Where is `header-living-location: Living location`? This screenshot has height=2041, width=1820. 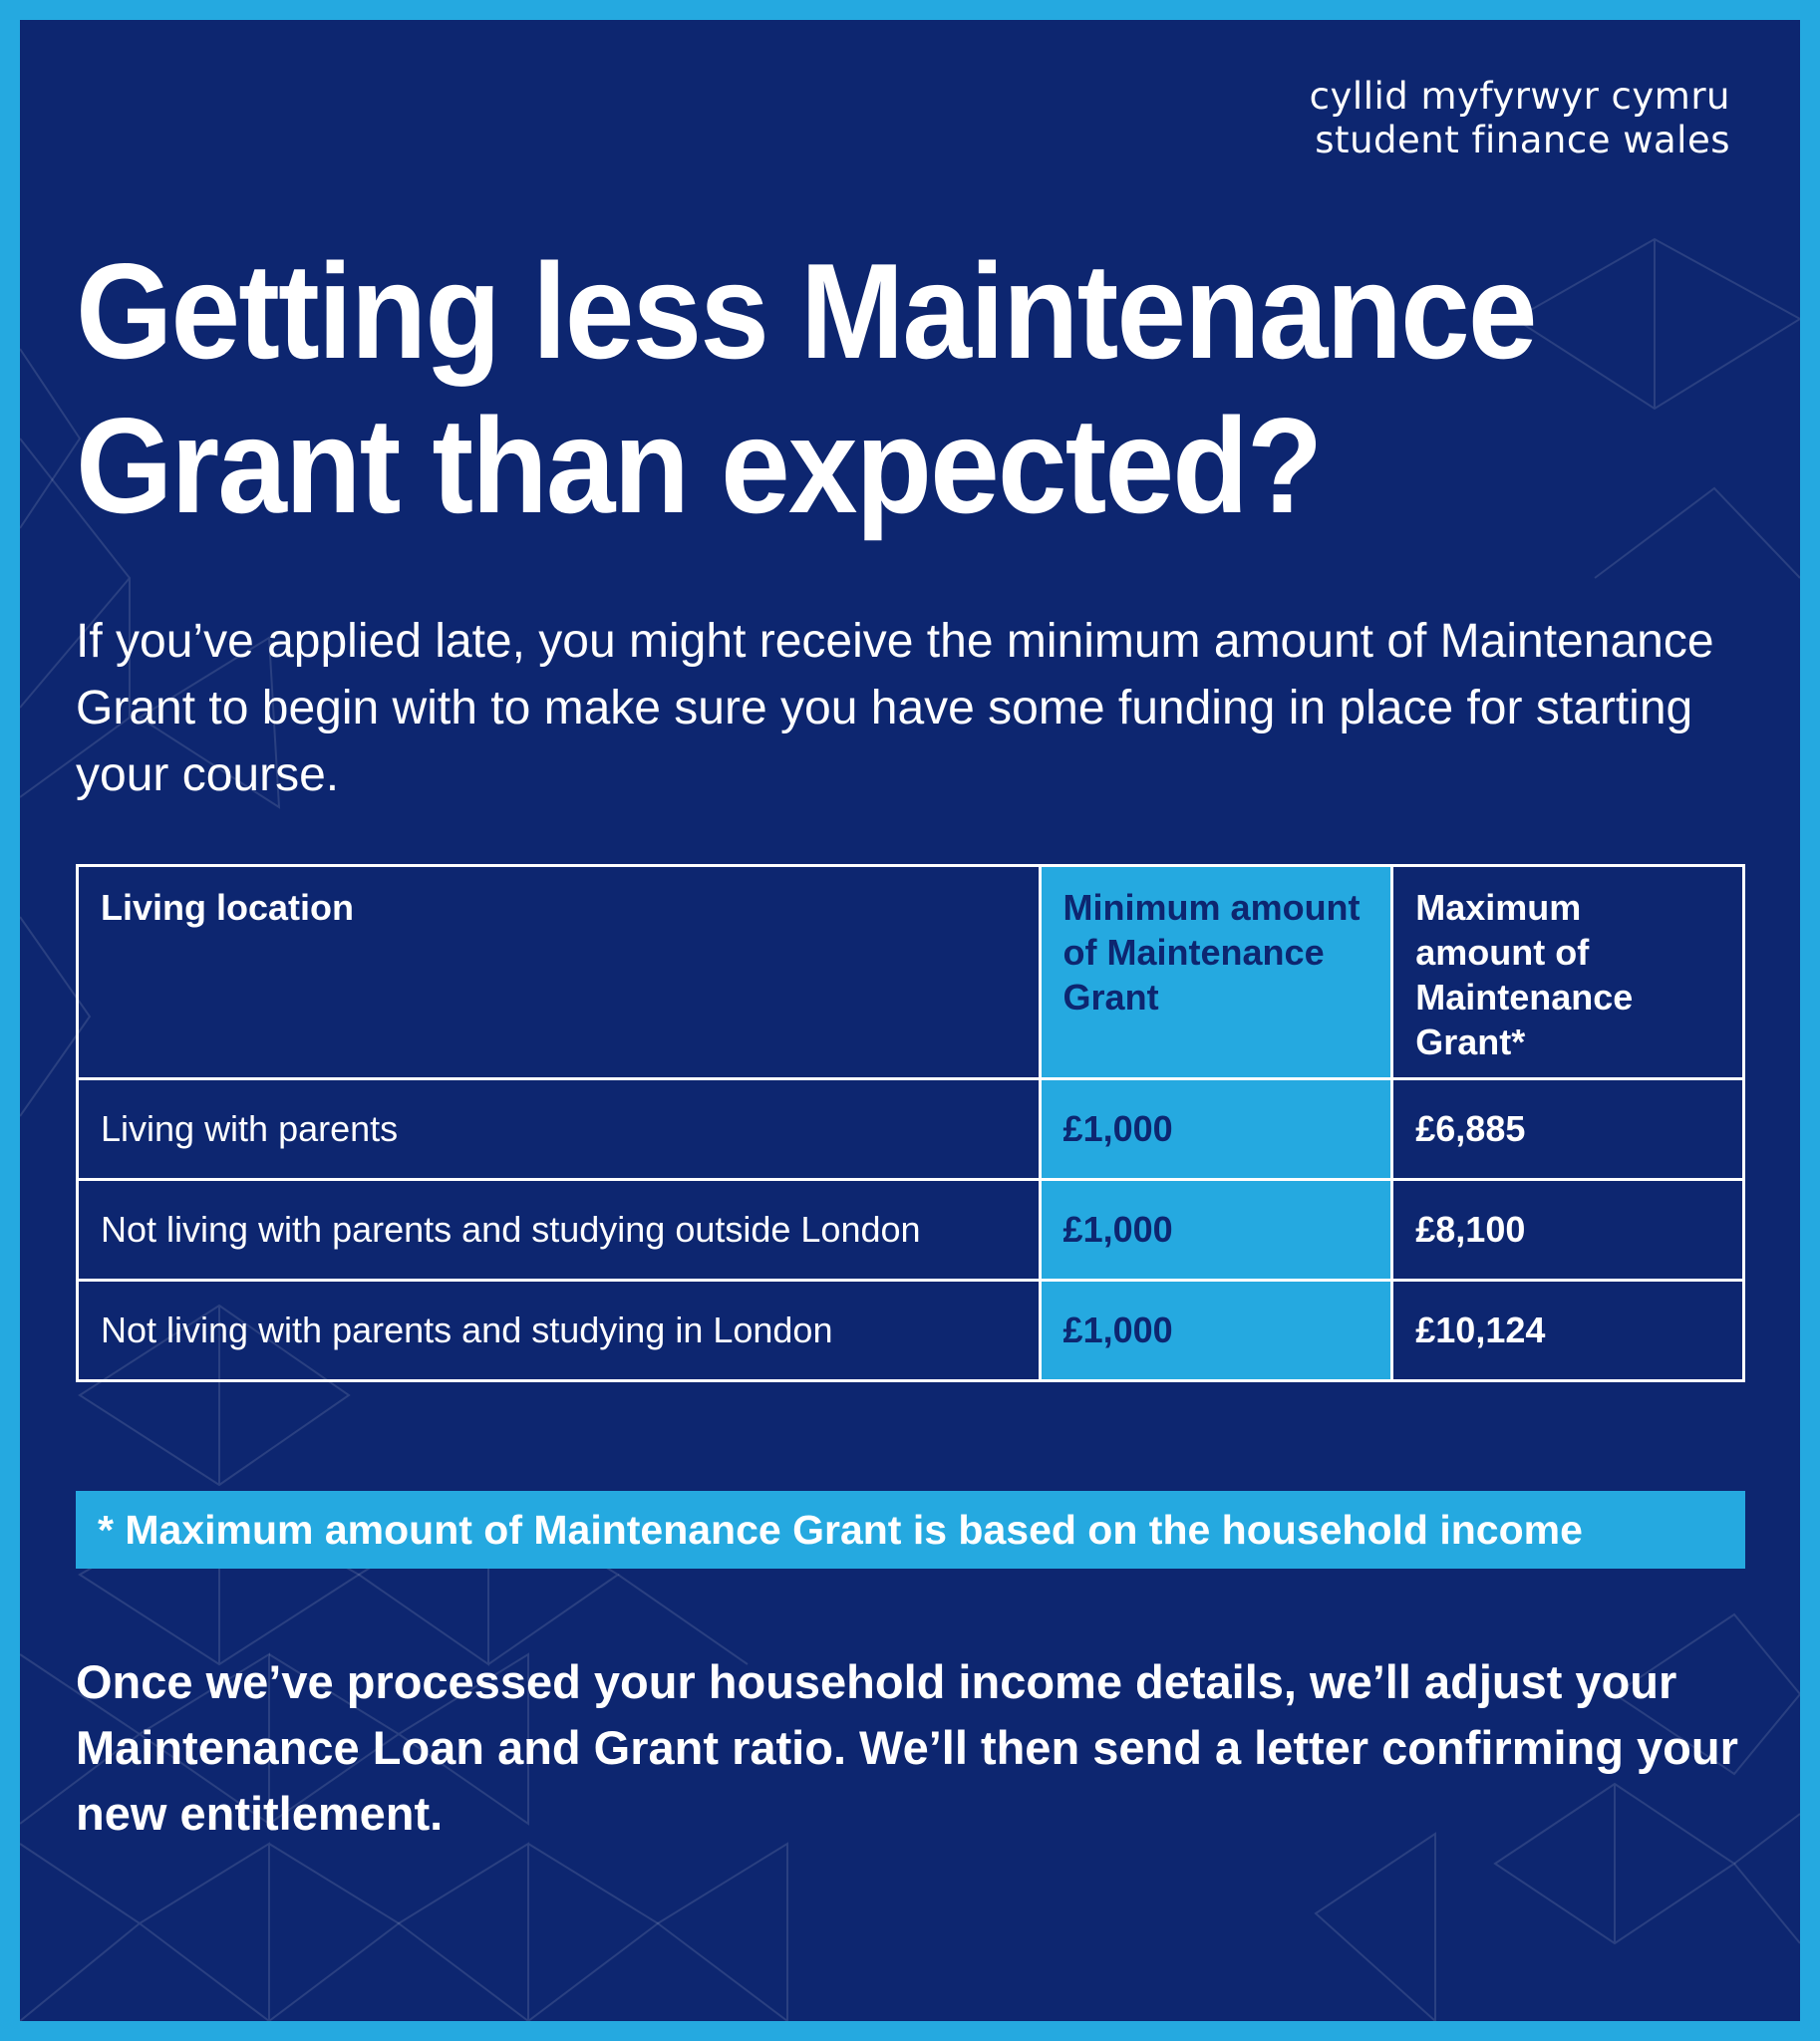 header-living-location: Living location is located at coordinates (559, 972).